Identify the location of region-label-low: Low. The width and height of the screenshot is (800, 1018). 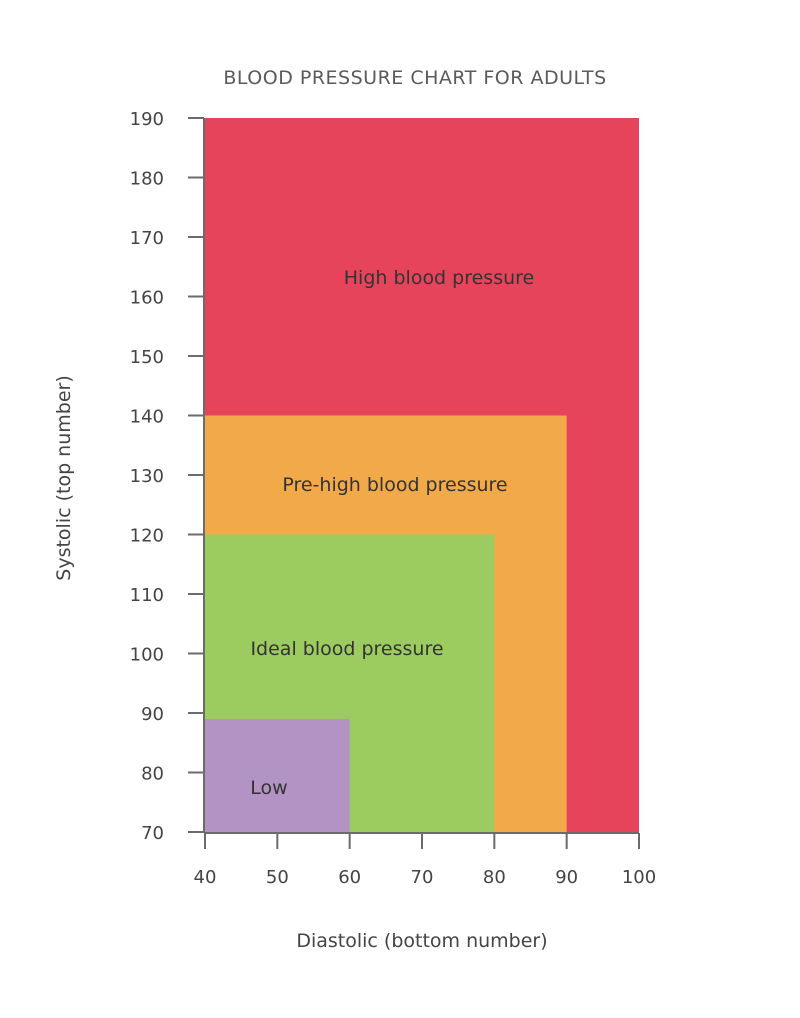
(268, 788).